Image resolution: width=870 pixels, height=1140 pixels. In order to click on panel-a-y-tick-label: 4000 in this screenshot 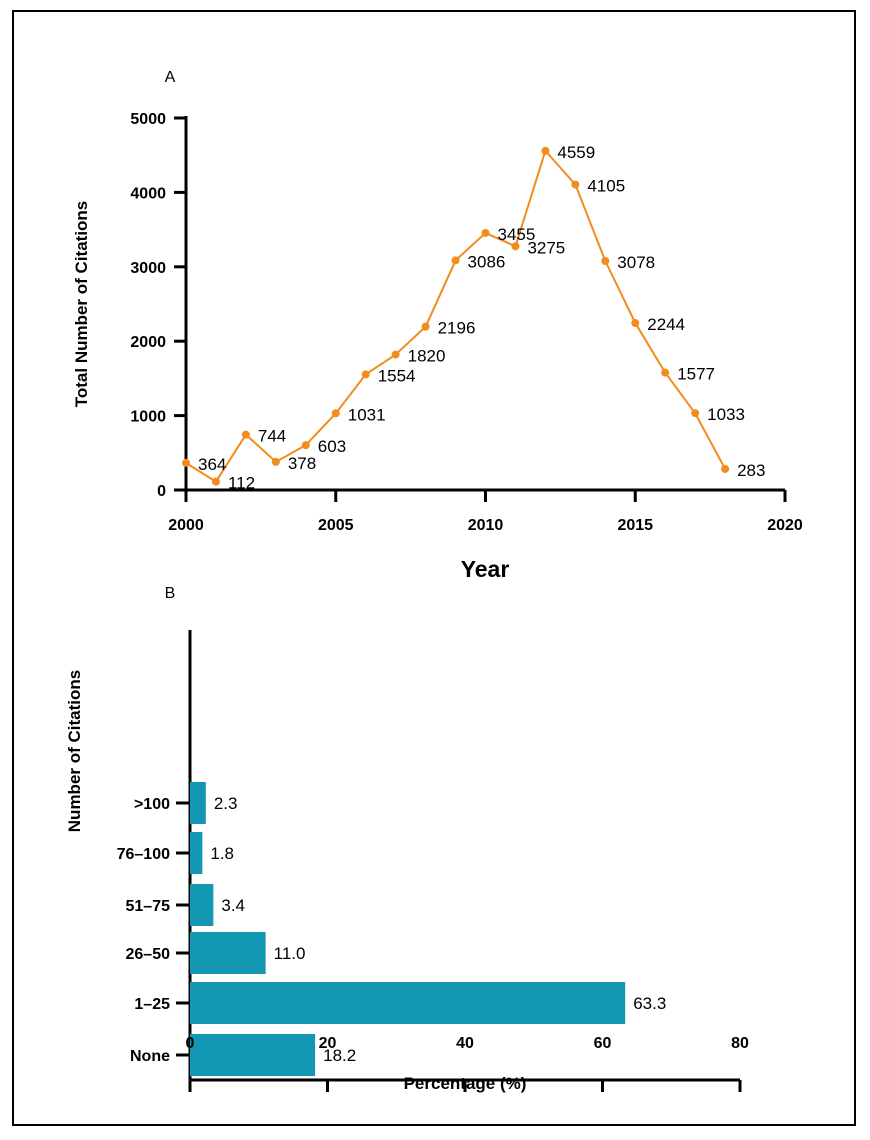, I will do `click(148, 193)`.